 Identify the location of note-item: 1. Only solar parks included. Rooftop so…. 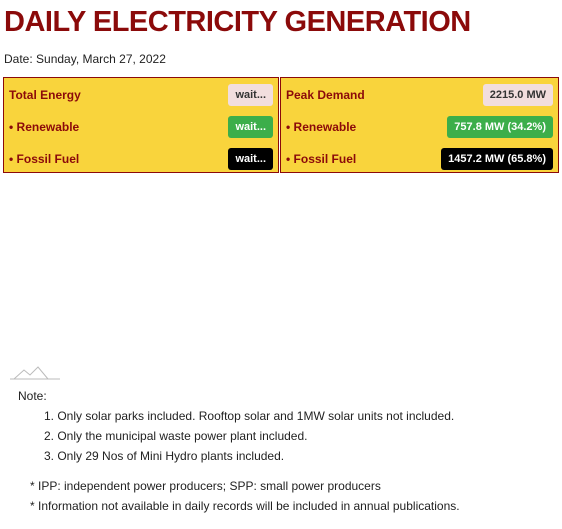
(249, 416).